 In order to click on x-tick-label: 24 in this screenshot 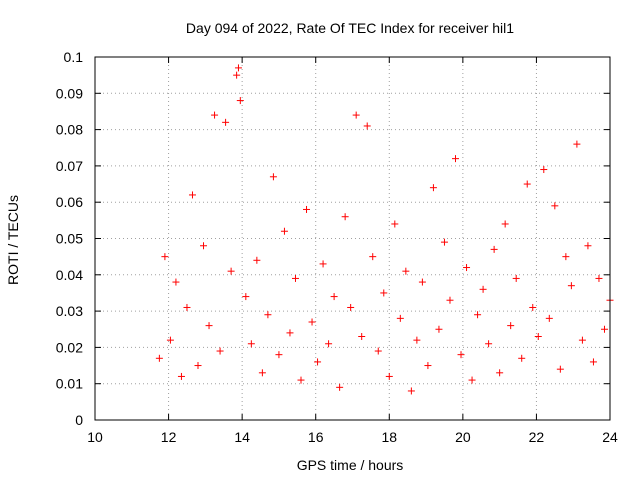, I will do `click(610, 437)`.